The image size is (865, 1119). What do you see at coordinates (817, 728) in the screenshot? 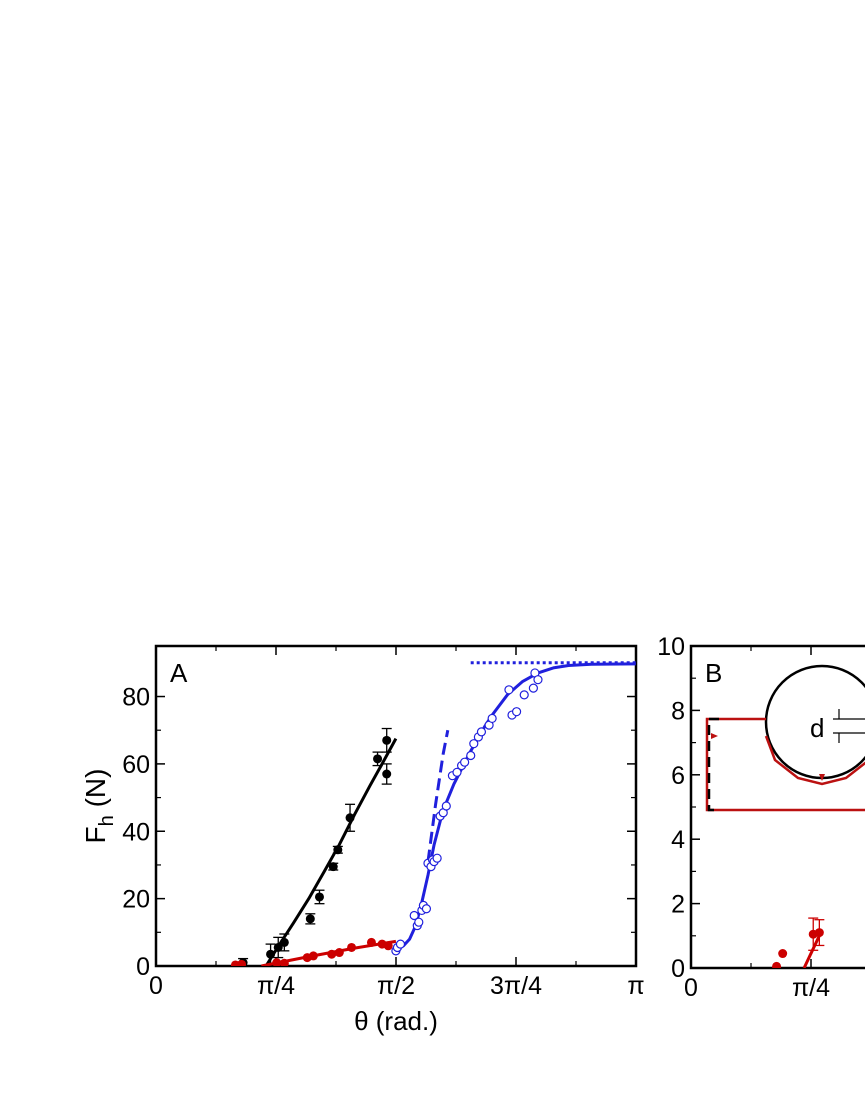
I see `inset-label-d: d` at bounding box center [817, 728].